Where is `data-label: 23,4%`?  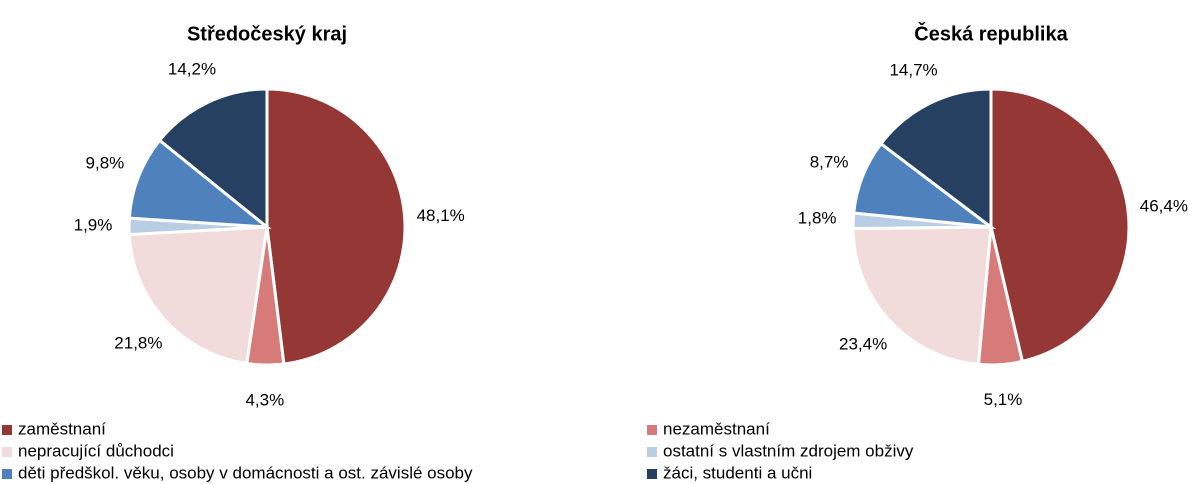
data-label: 23,4% is located at coordinates (863, 344).